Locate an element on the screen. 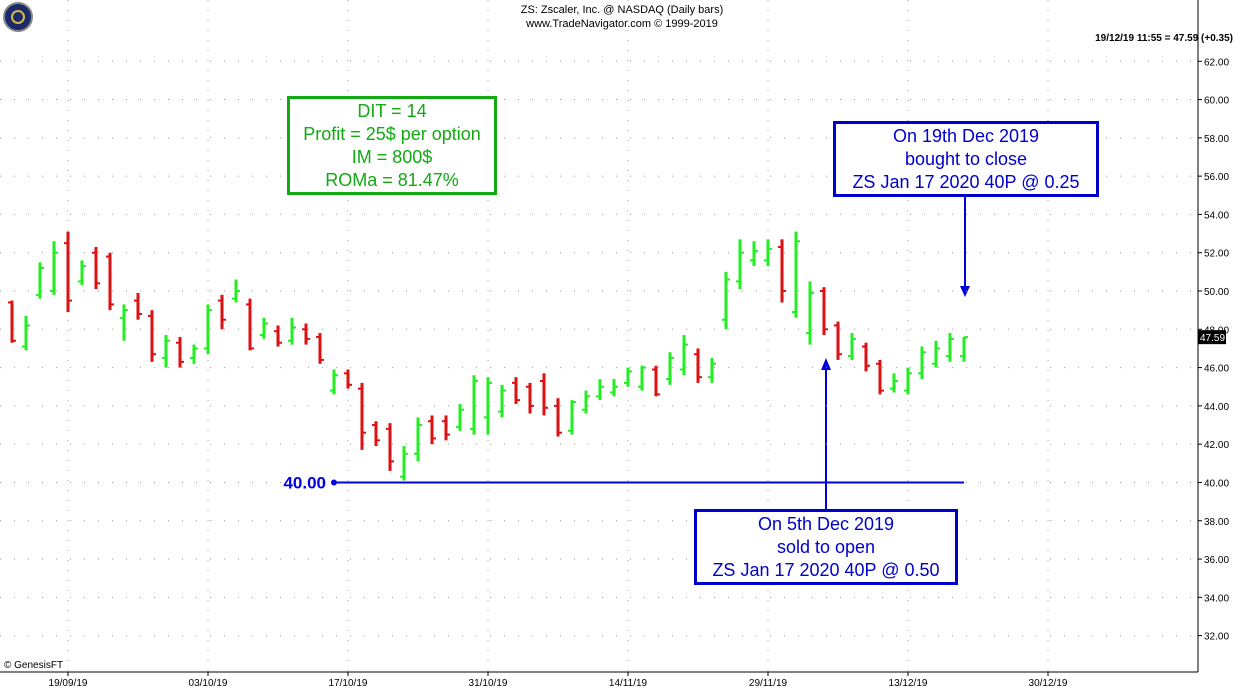 This screenshot has width=1245, height=692. status: 19/12/19 11:55 = 47.59 (+0.35) is located at coordinates (1164, 38).